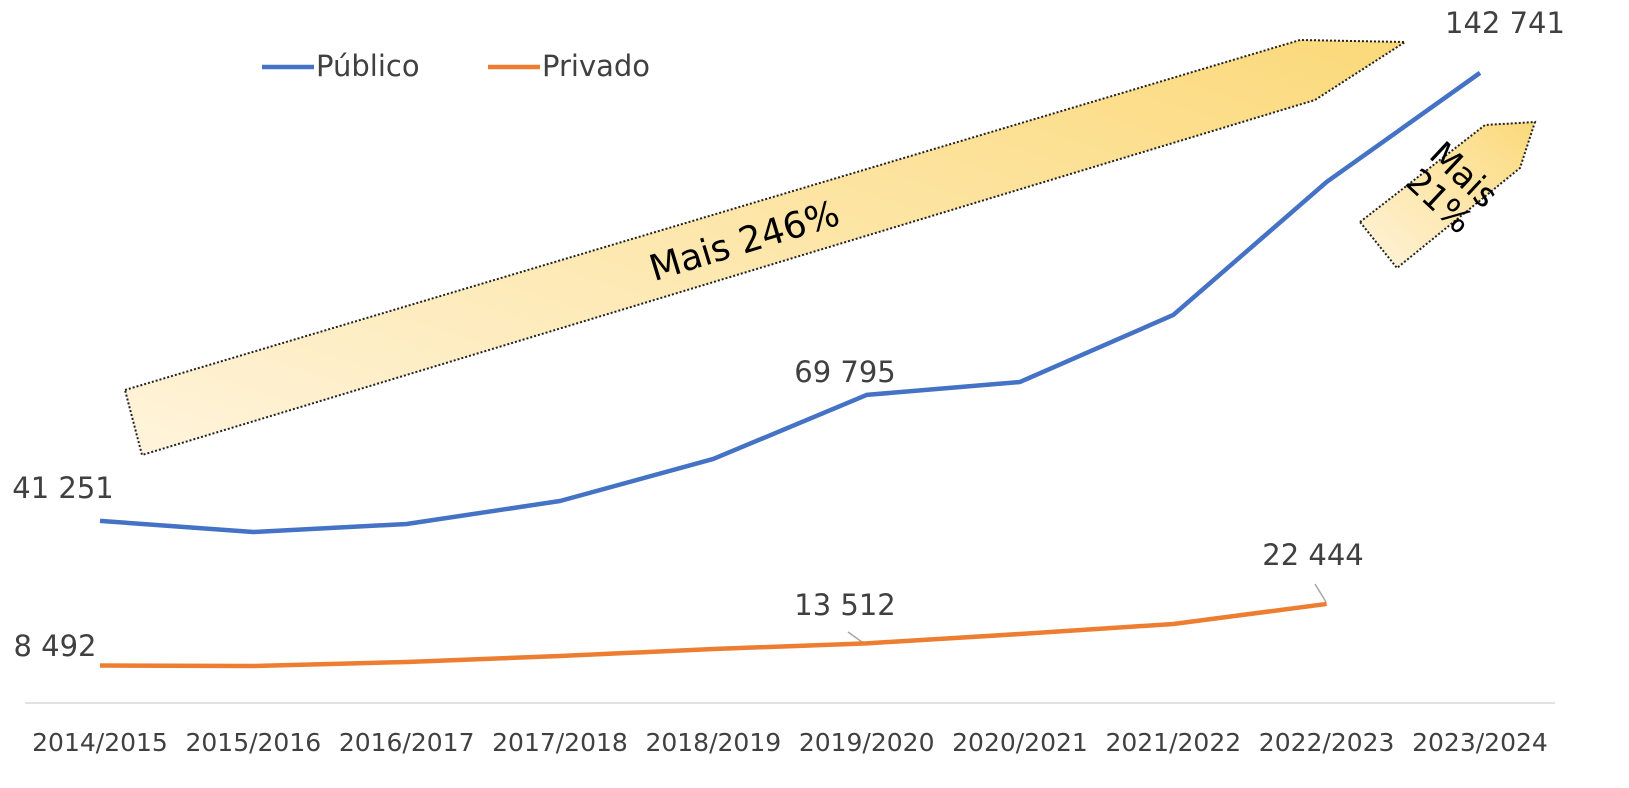  I want to click on data-label: 8 492, so click(54, 646).